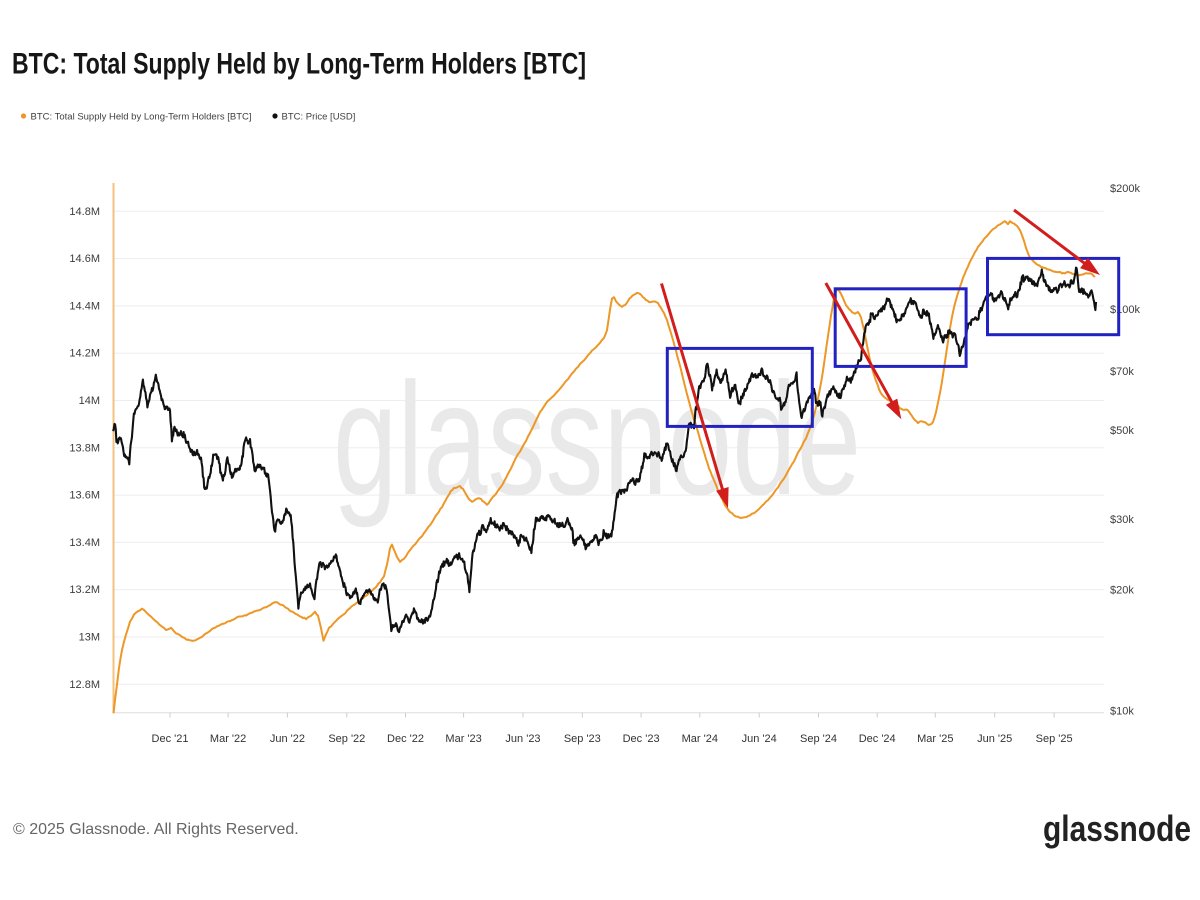 The width and height of the screenshot is (1200, 900). Describe the element at coordinates (84, 354) in the screenshot. I see `svg-text: 14.2M` at that location.